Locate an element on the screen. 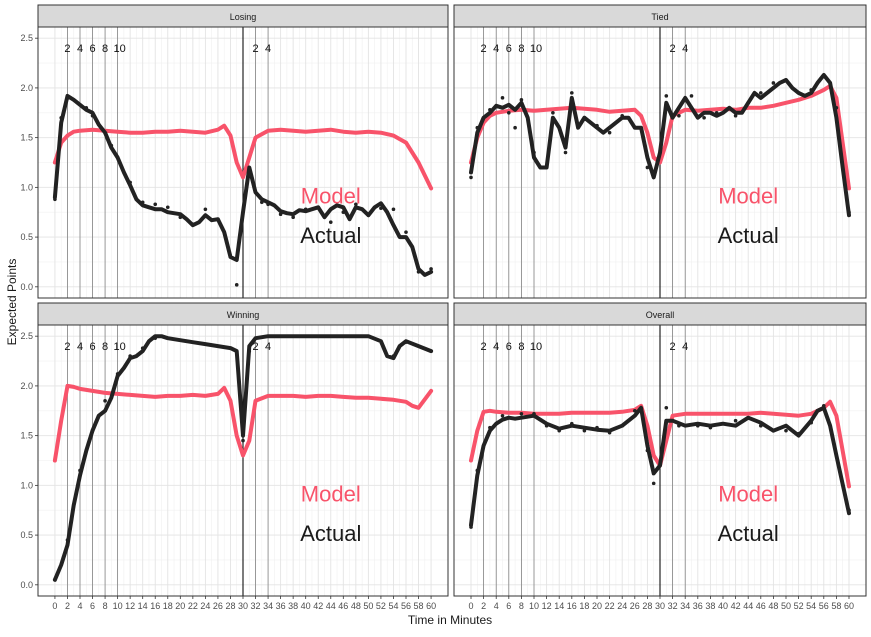  x-tick-label: 26 is located at coordinates (218, 606).